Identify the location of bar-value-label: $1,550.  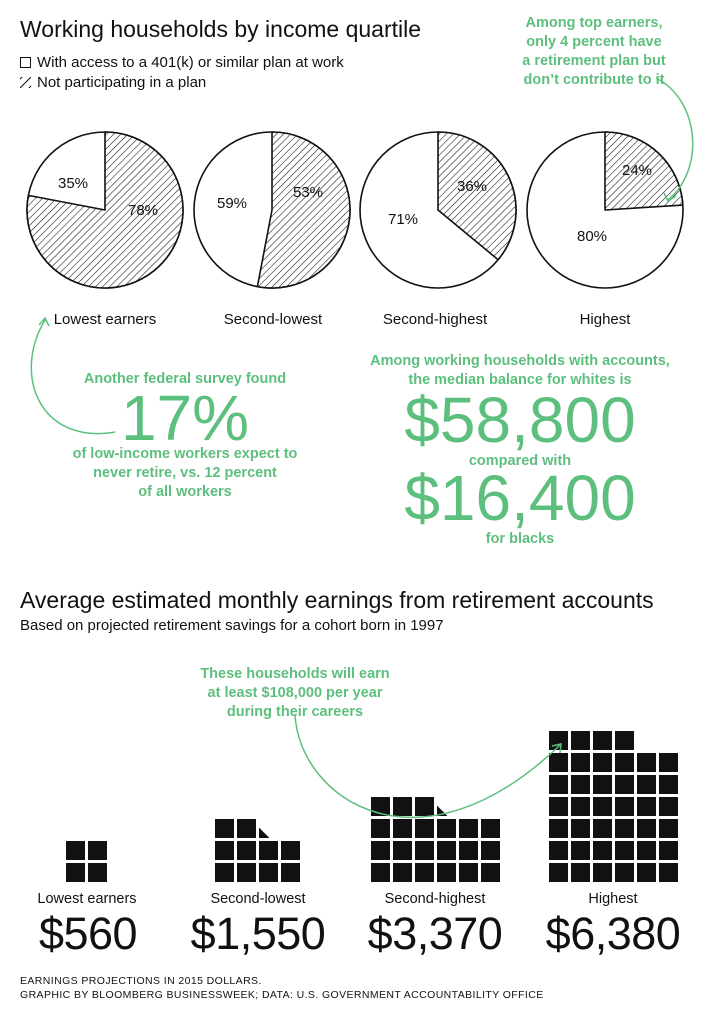
(258, 933).